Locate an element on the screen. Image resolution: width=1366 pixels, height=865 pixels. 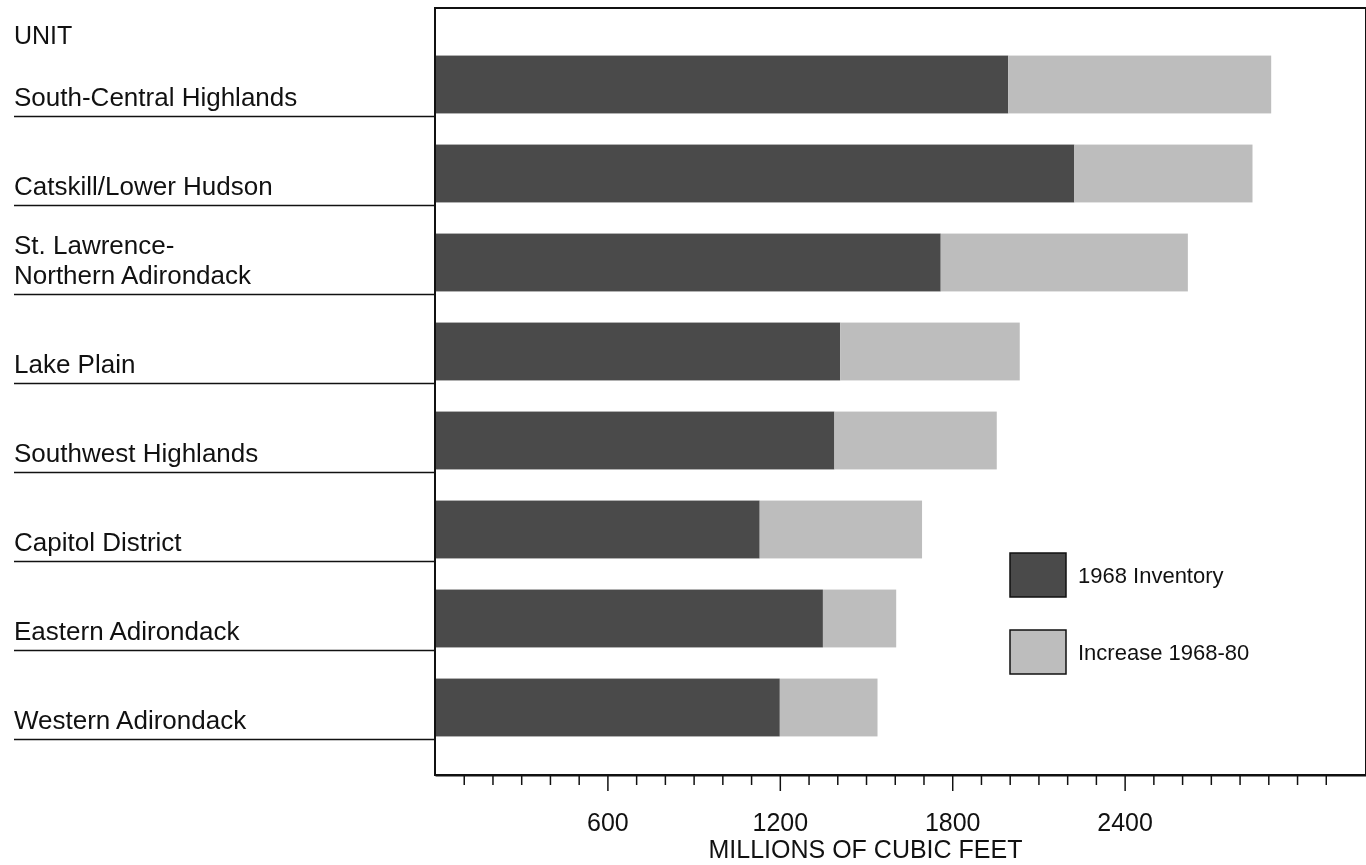
x-tick-label: 1800 is located at coordinates (952, 821).